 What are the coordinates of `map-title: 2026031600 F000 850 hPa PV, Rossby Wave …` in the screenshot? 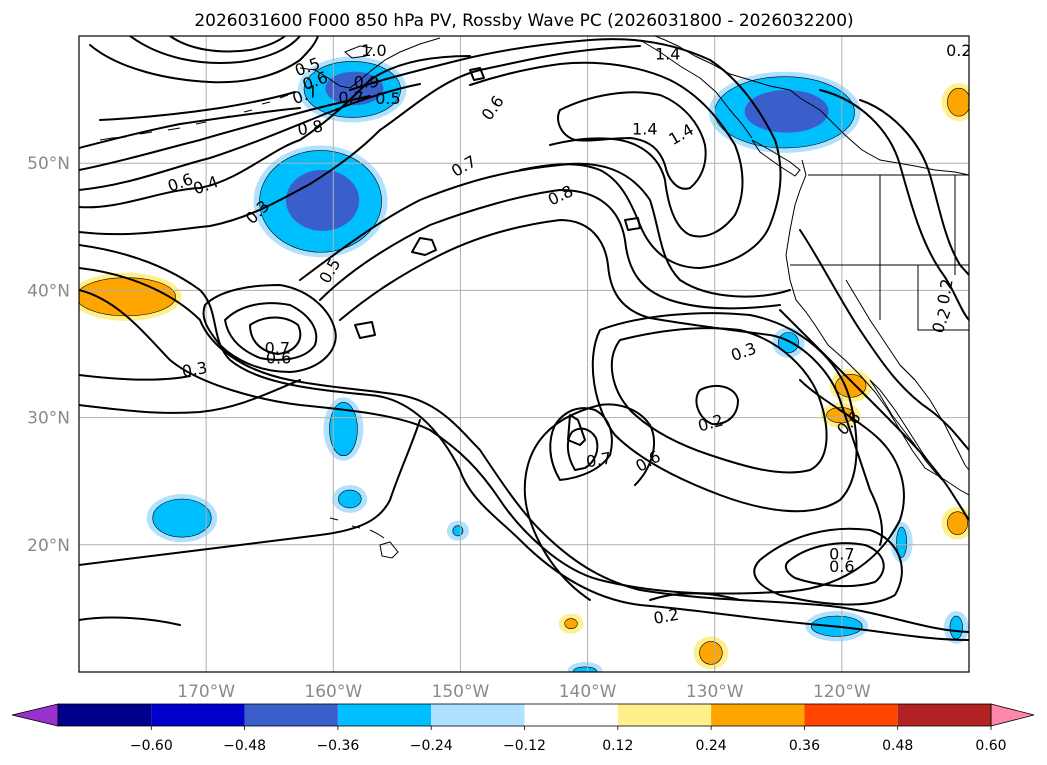 It's located at (523, 21).